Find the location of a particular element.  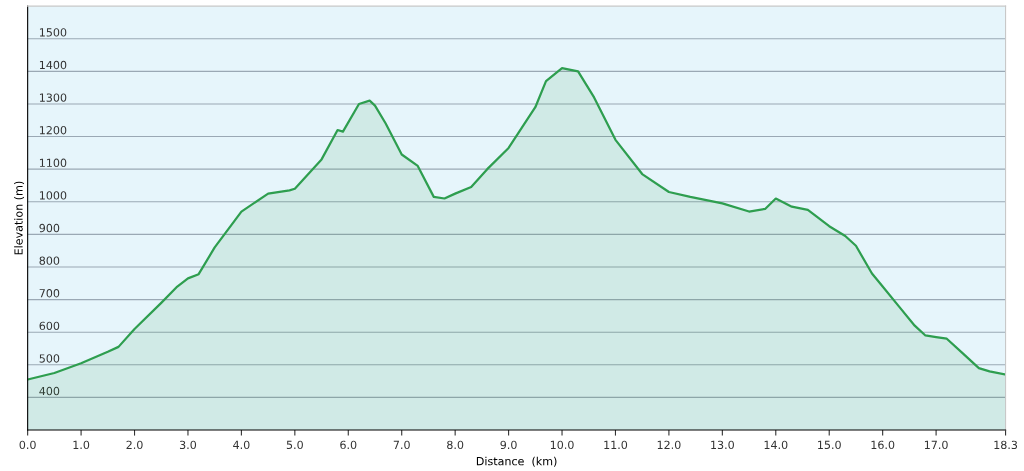

x-tick-label: 12.0 is located at coordinates (669, 445).